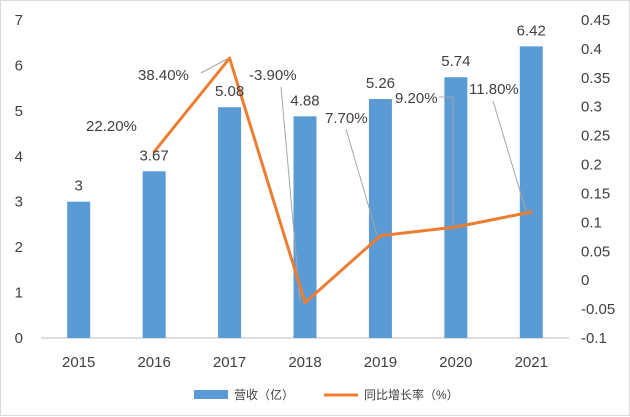  I want to click on bar-value-label: 5.08, so click(229, 91).